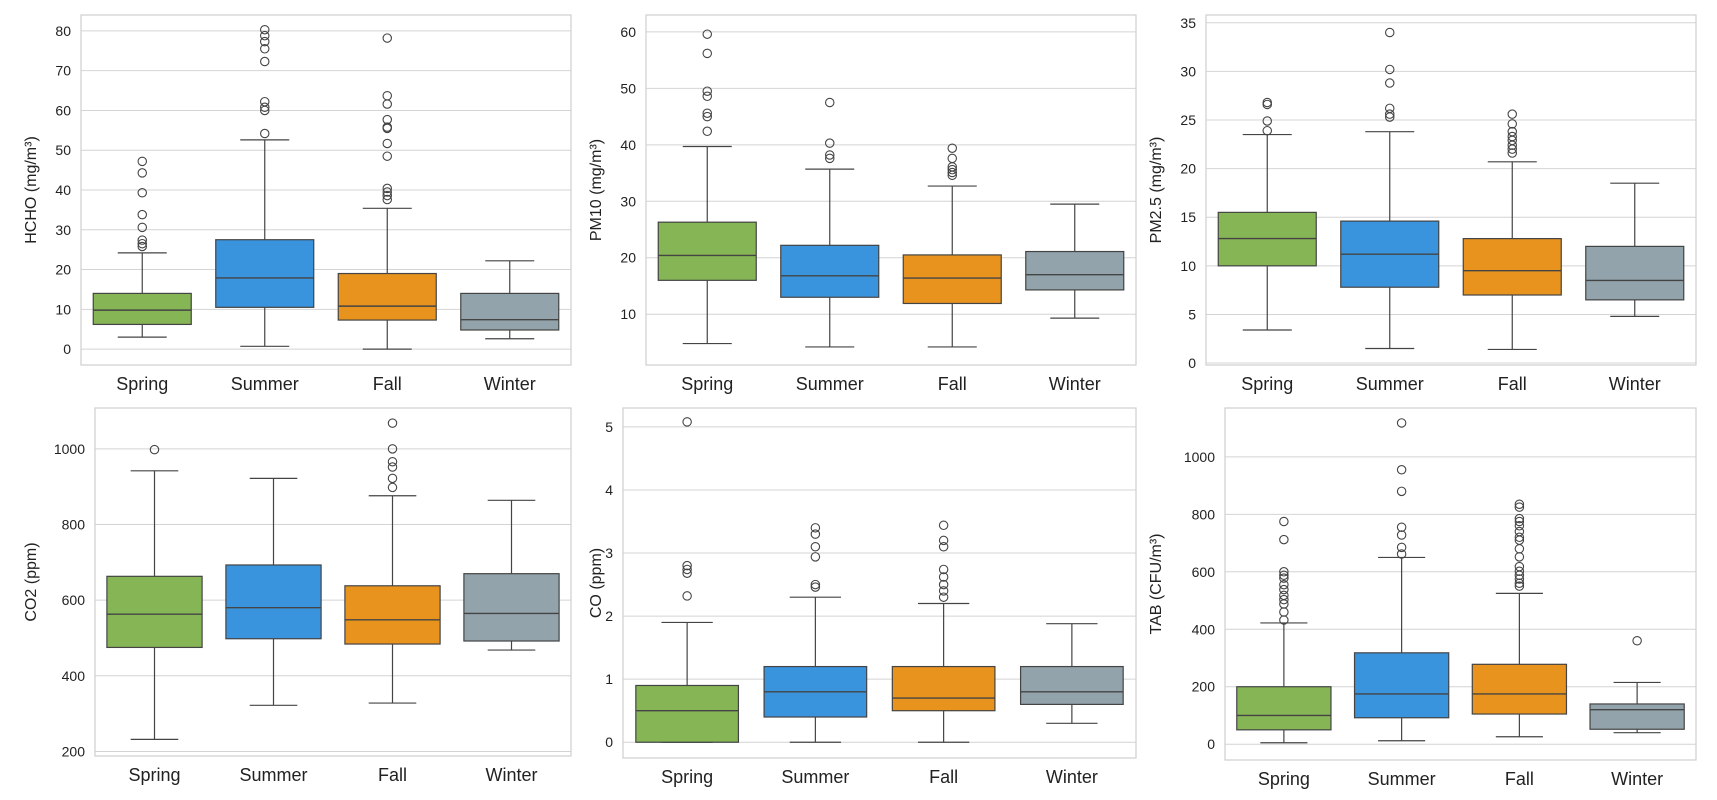  I want to click on x-category-label: Summer, so click(815, 777).